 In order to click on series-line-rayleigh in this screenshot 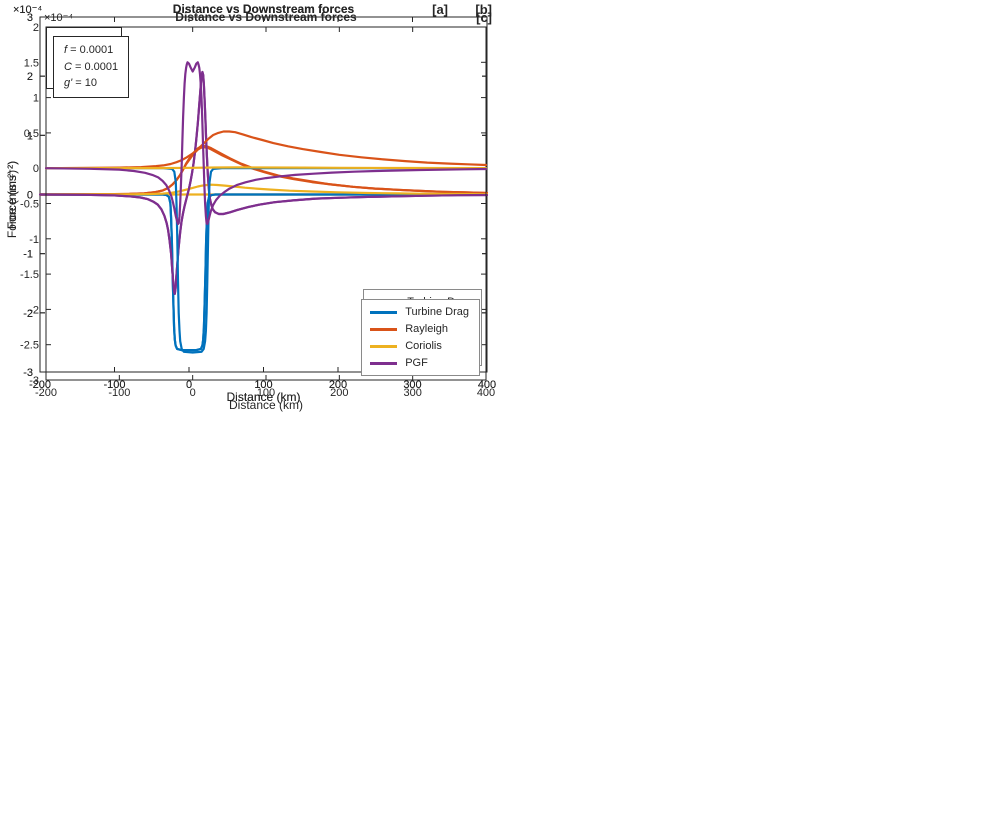, I will do `click(266, 150)`.